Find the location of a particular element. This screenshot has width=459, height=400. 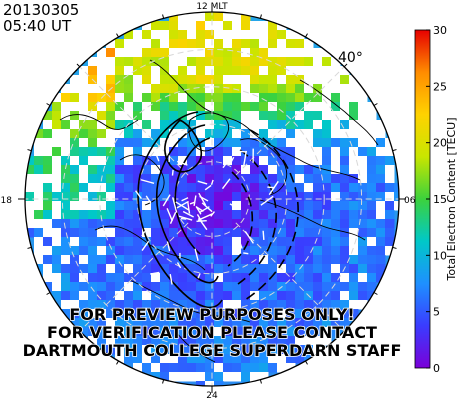

latitude-label: 40° is located at coordinates (350, 58).